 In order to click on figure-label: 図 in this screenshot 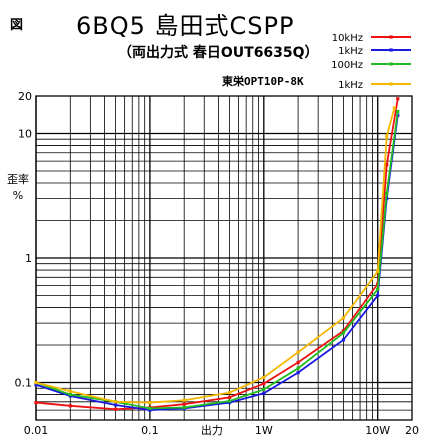, I will do `click(17, 25)`.